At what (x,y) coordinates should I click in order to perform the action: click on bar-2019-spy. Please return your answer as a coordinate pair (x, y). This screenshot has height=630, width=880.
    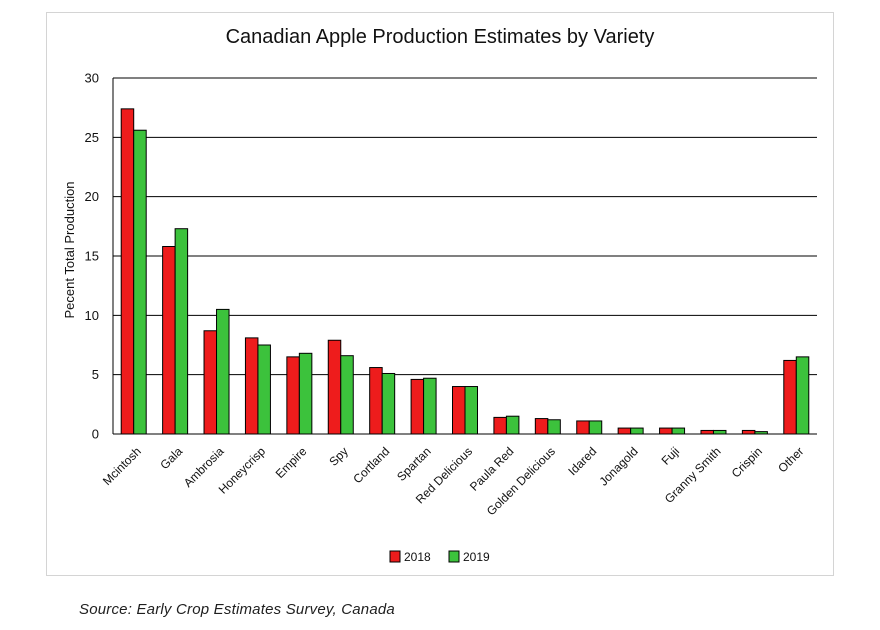
    Looking at the image, I should click on (347, 395).